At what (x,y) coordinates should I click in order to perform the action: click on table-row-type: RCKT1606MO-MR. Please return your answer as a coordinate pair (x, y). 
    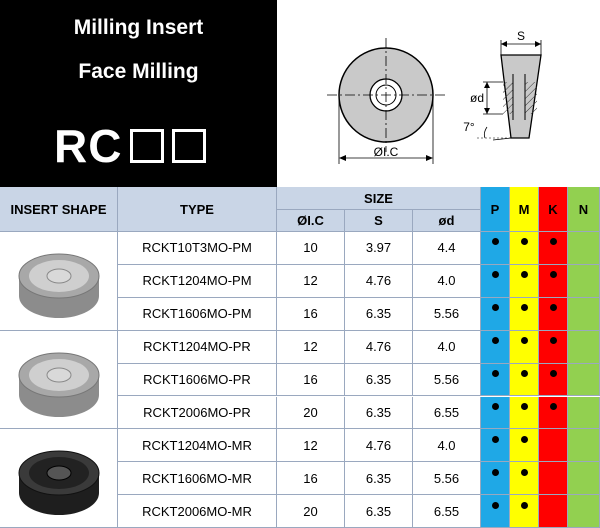
    Looking at the image, I should click on (197, 479).